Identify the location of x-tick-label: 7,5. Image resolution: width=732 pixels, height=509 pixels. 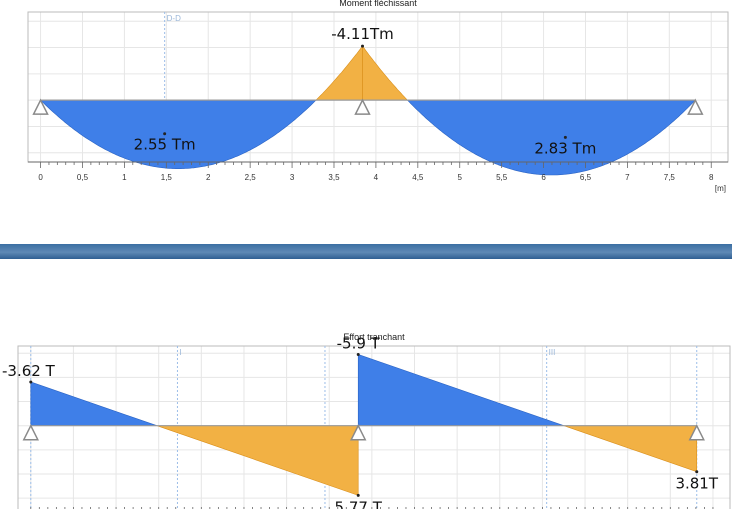
(670, 177).